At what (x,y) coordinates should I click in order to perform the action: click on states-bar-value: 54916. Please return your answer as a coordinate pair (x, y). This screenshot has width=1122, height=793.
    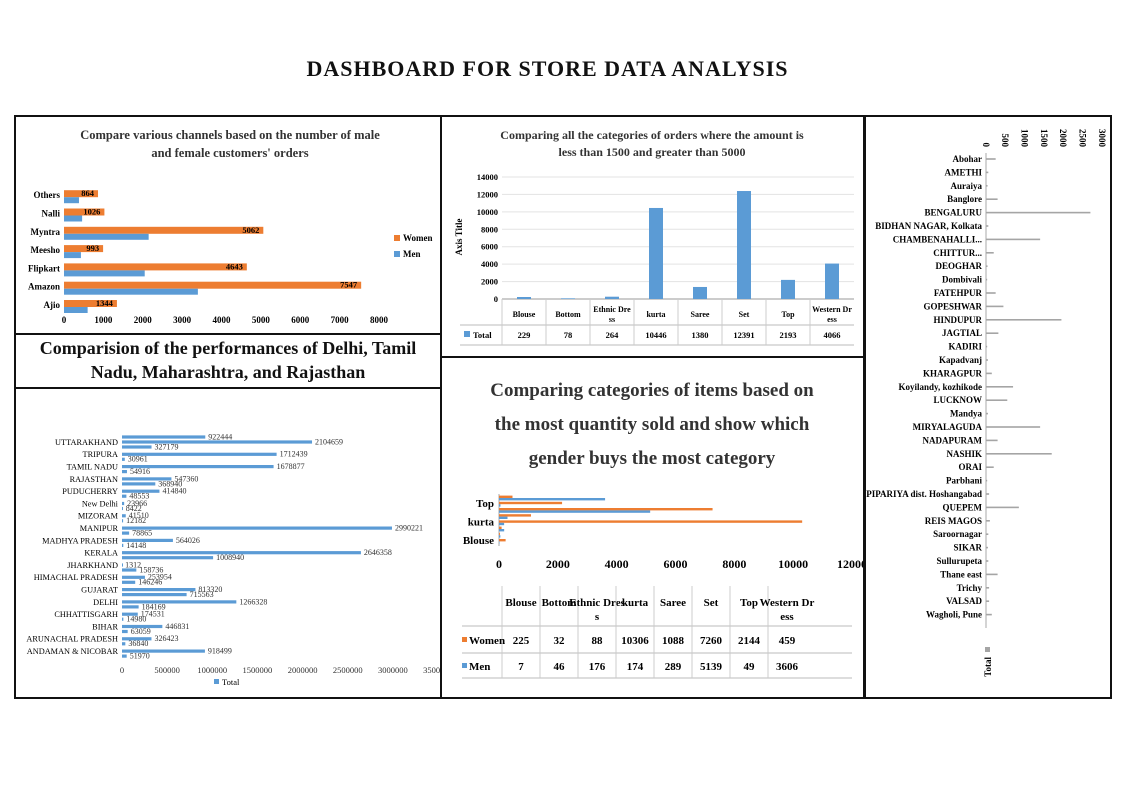
    Looking at the image, I should click on (140, 471).